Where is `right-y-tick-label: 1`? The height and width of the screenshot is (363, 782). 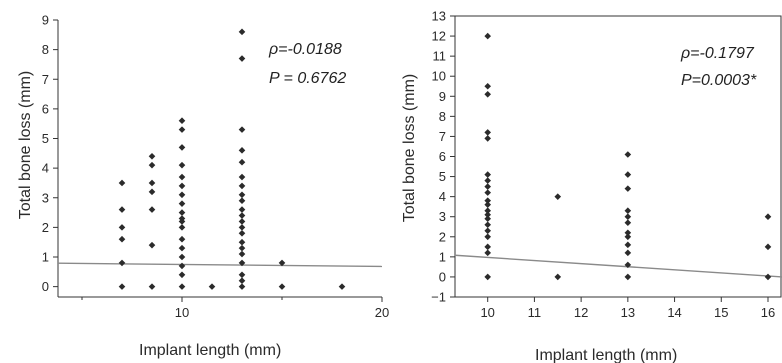 right-y-tick-label: 1 is located at coordinates (442, 256).